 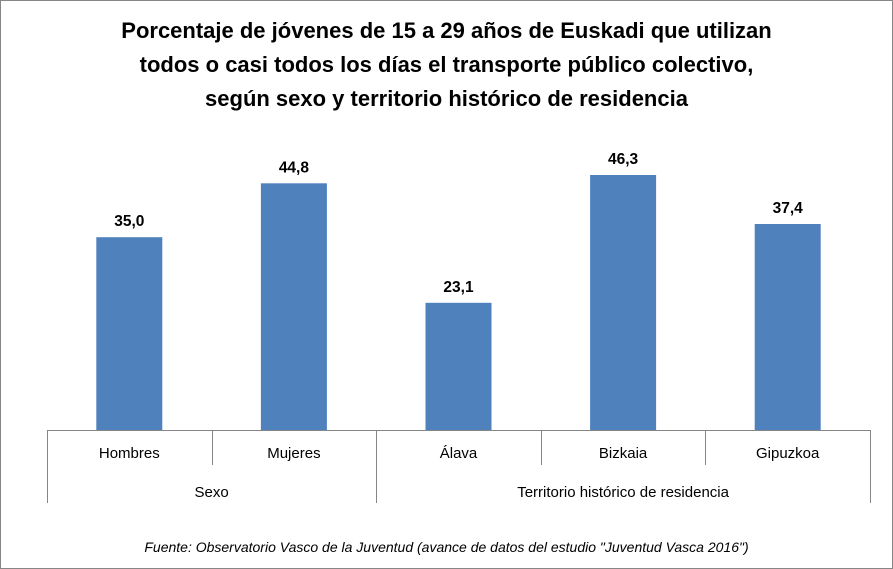 I want to click on data-label-2: 44,8, so click(x=294, y=167).